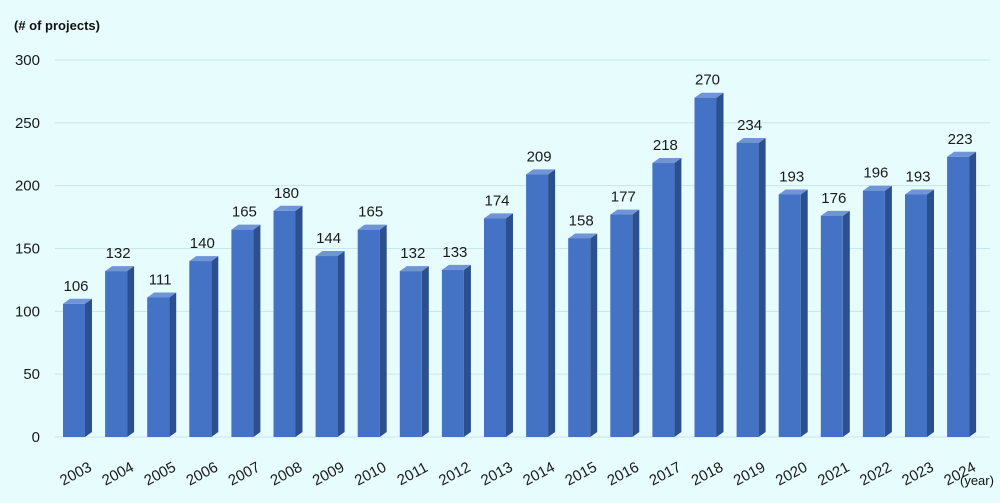  Describe the element at coordinates (201, 474) in the screenshot. I see `x-tick-label: 2006` at that location.